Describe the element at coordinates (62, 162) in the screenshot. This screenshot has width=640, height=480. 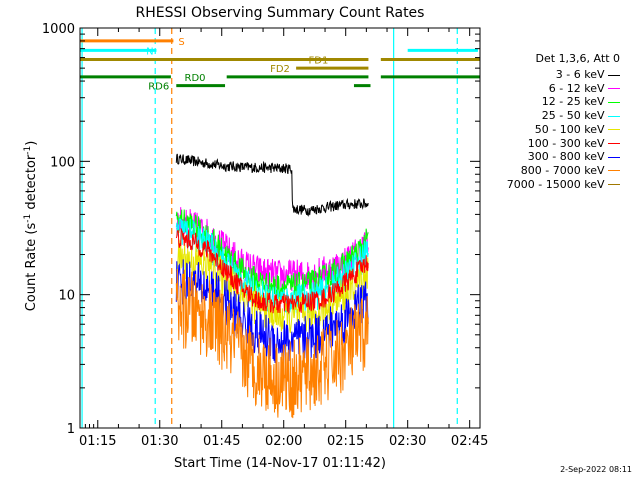
I see `y-tick-label: 100` at that location.